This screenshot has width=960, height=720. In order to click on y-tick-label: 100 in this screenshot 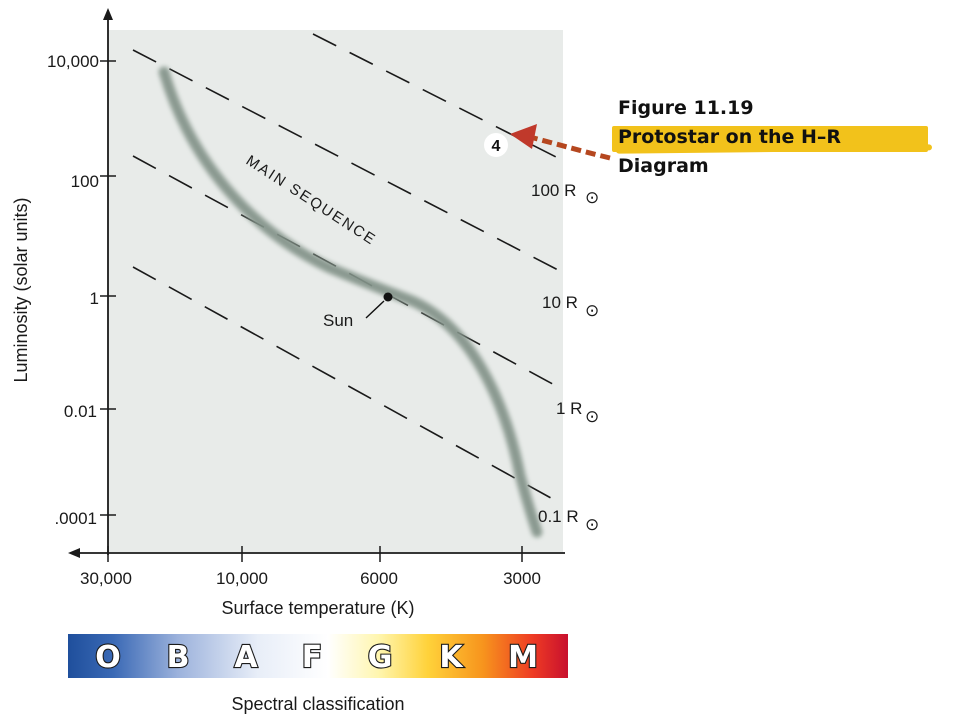, I will do `click(85, 181)`.